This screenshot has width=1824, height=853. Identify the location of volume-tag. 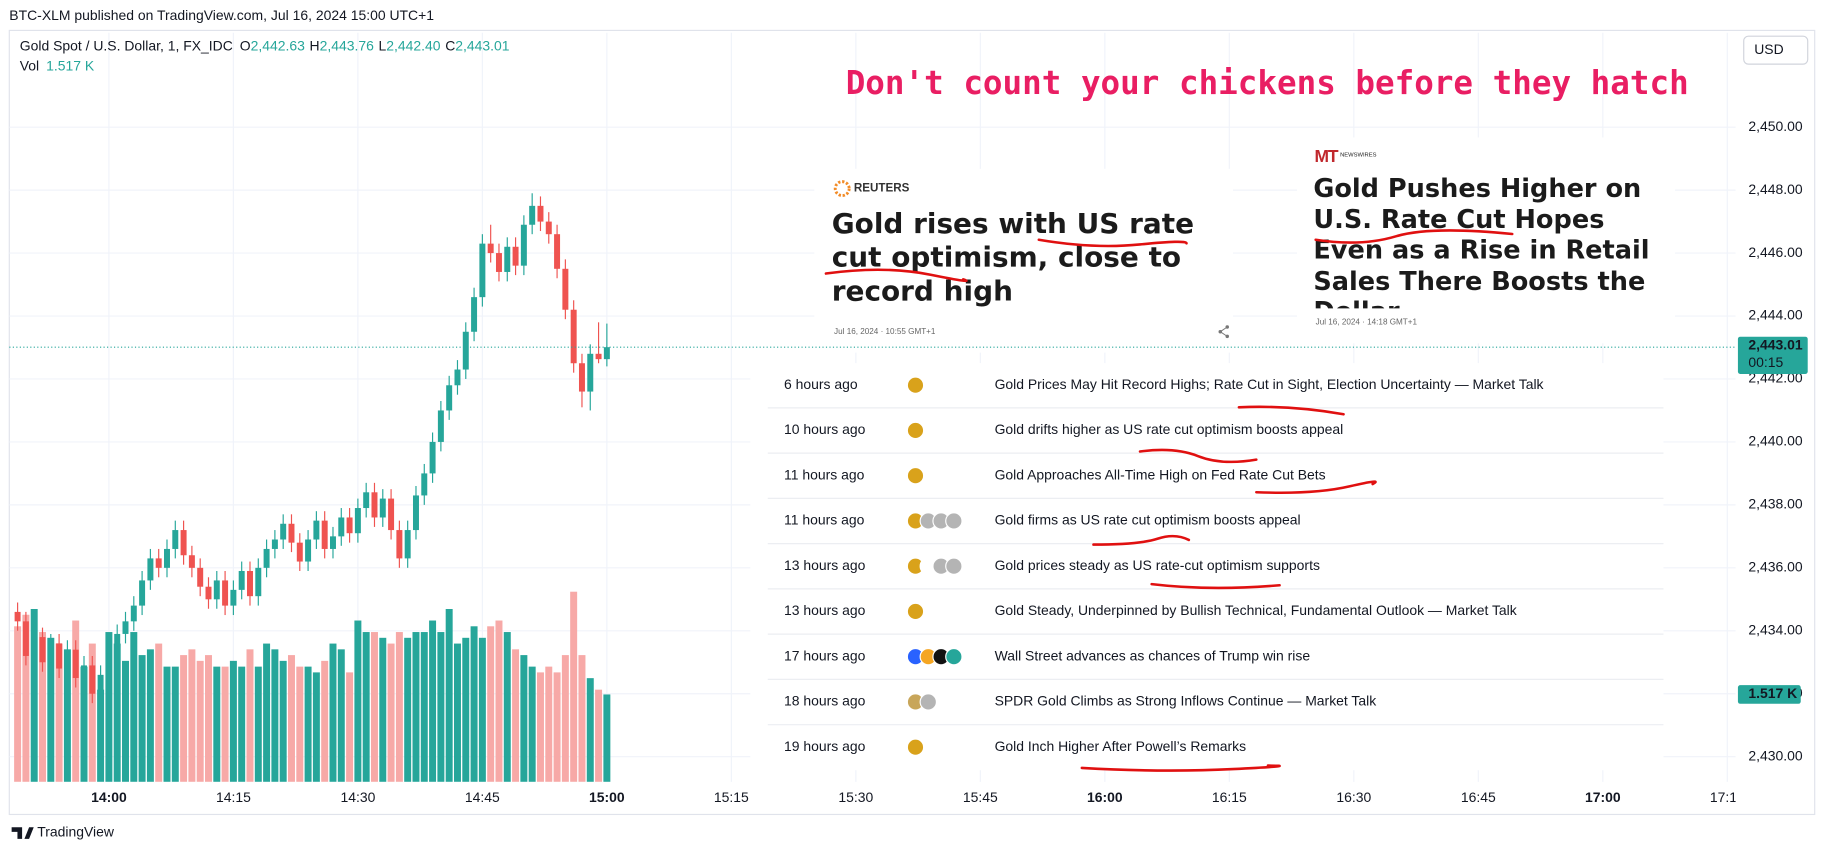
(1769, 694).